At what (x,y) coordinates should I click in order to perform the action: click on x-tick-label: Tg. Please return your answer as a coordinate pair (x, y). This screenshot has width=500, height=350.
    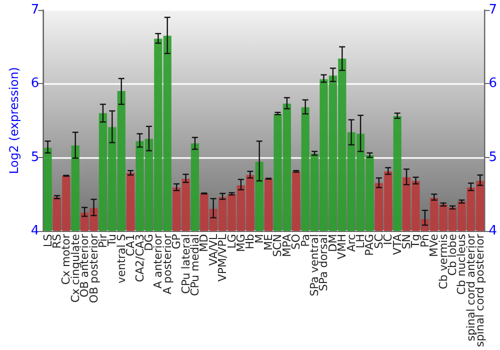
    Looking at the image, I should click on (415, 241).